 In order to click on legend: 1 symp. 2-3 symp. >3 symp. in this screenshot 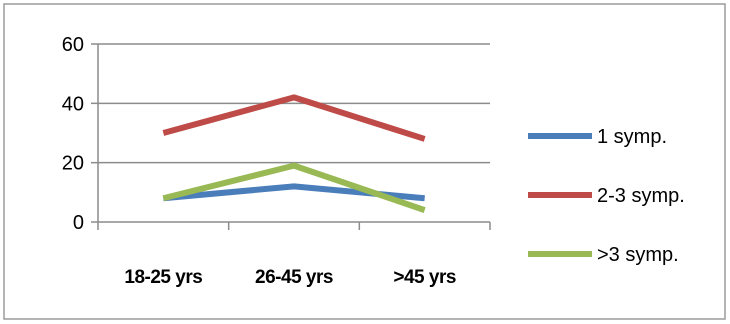, I will do `click(606, 196)`.